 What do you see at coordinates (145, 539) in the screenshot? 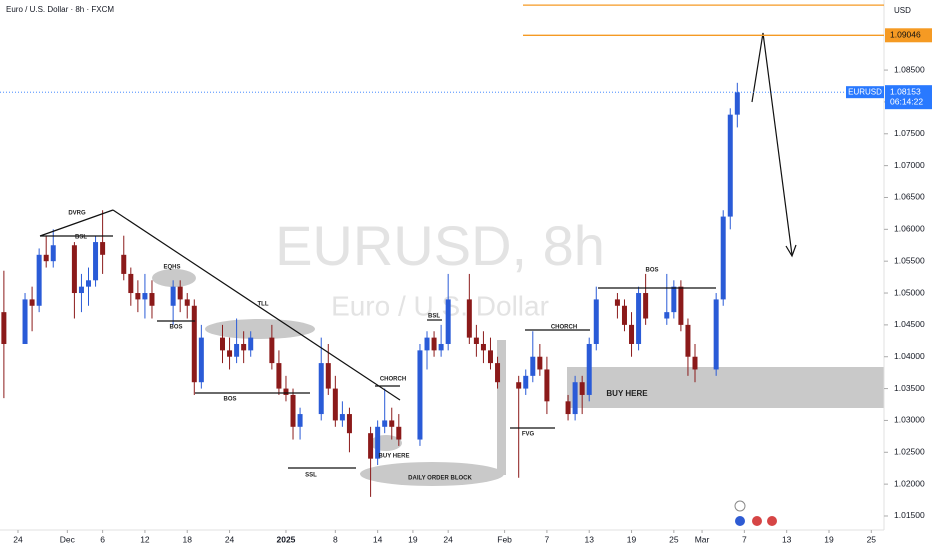
I see `x-tick-label: 12` at bounding box center [145, 539].